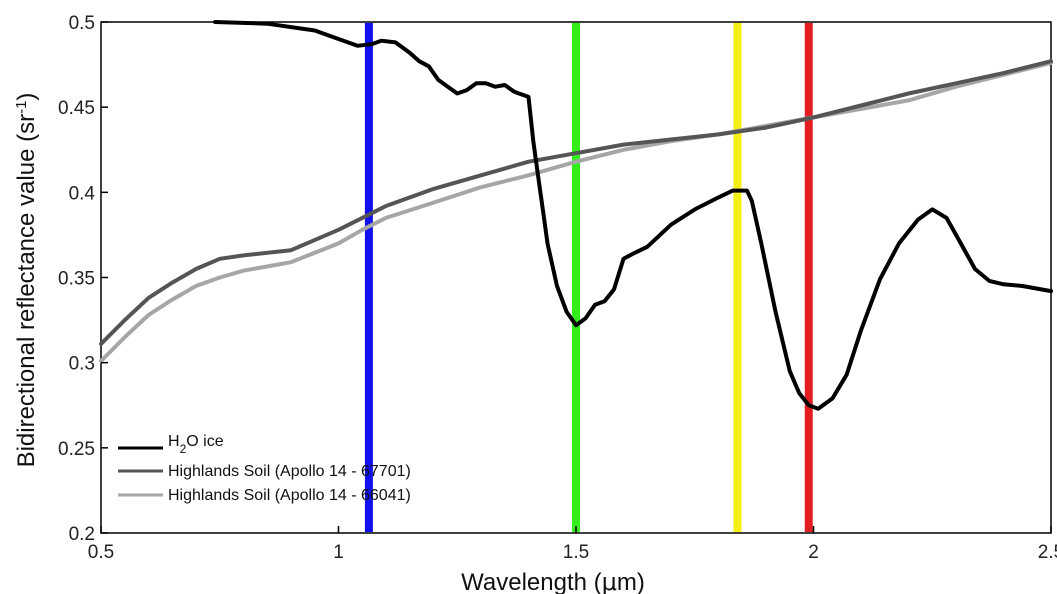 This screenshot has width=1057, height=594. Describe the element at coordinates (76, 279) in the screenshot. I see `y-tick-label-3: 0.35` at that location.